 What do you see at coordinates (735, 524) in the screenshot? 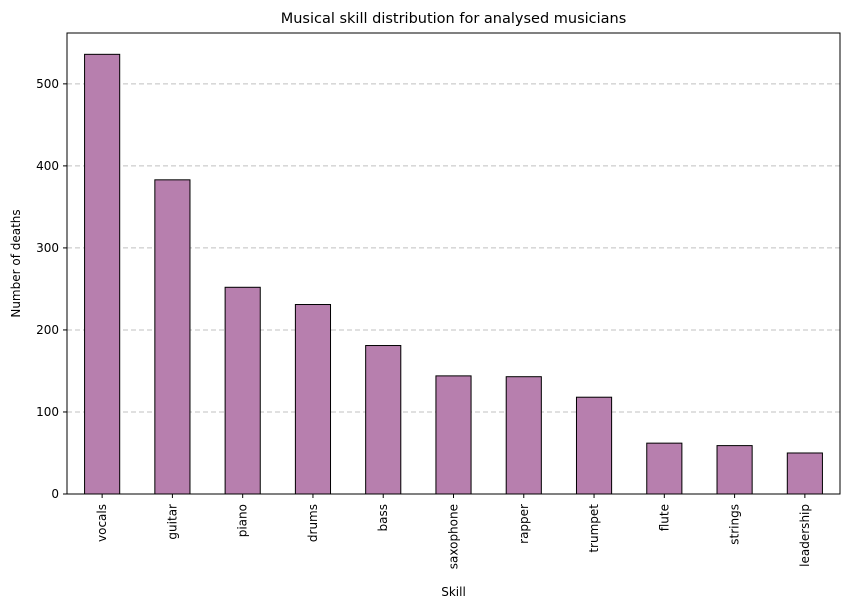
I see `x-tick-label-strings: strings` at bounding box center [735, 524].